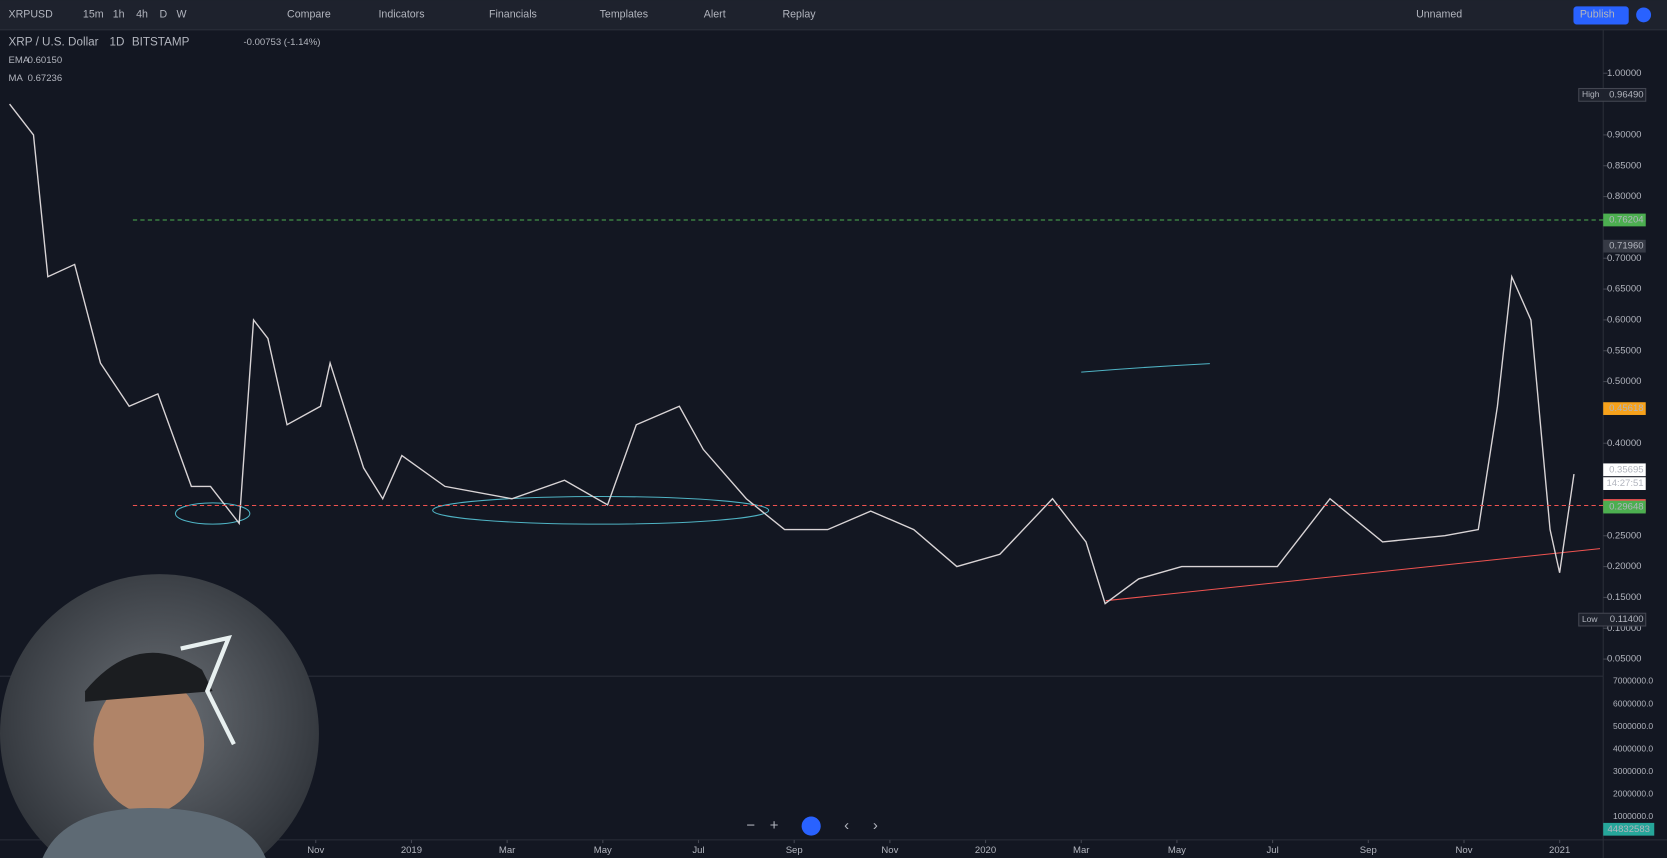 This screenshot has width=1667, height=858. What do you see at coordinates (309, 15) in the screenshot?
I see `toolbar-button: Compare` at bounding box center [309, 15].